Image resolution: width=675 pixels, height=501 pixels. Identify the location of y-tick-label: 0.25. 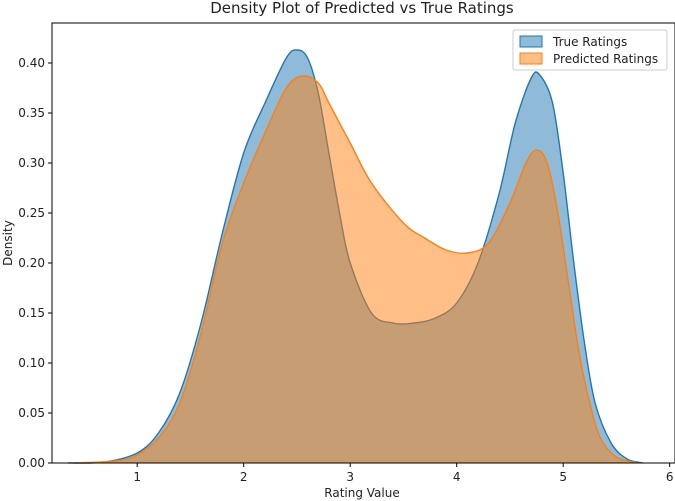
(31, 213).